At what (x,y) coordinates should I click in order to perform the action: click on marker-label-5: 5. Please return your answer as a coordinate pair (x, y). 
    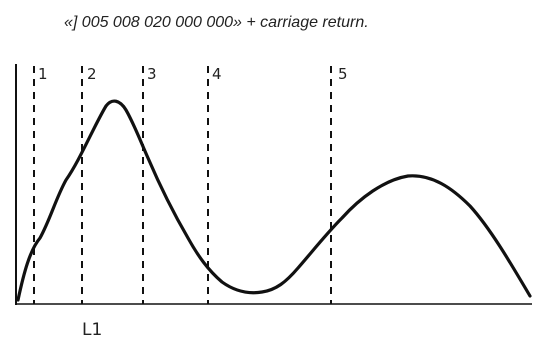
    Looking at the image, I should click on (343, 74).